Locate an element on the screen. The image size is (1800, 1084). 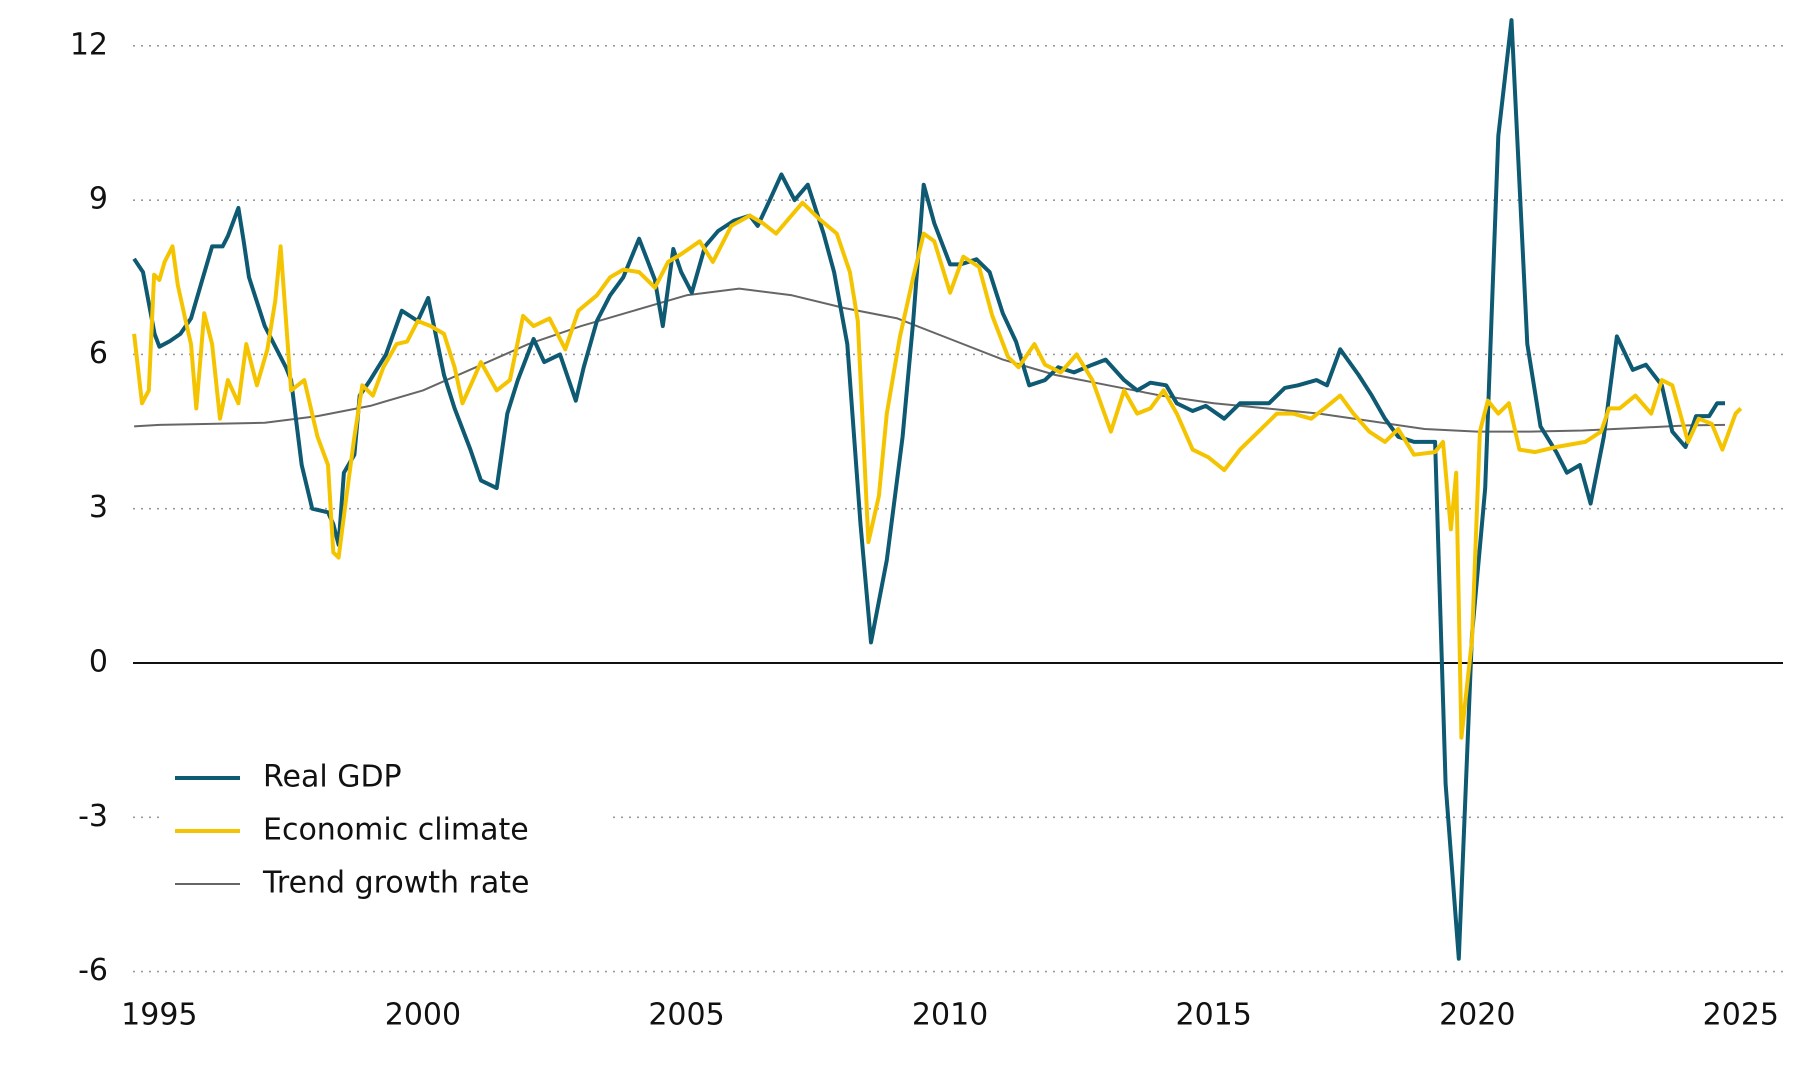
x-tick-label: 2015 is located at coordinates (1213, 1015).